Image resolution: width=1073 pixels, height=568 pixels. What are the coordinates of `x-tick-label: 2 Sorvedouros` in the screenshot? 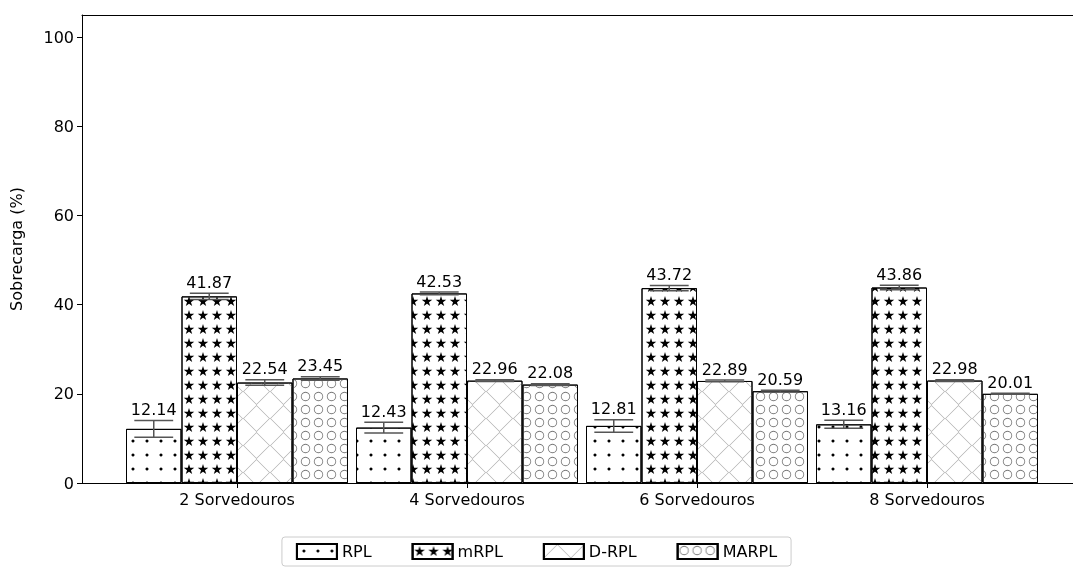 It's located at (237, 499).